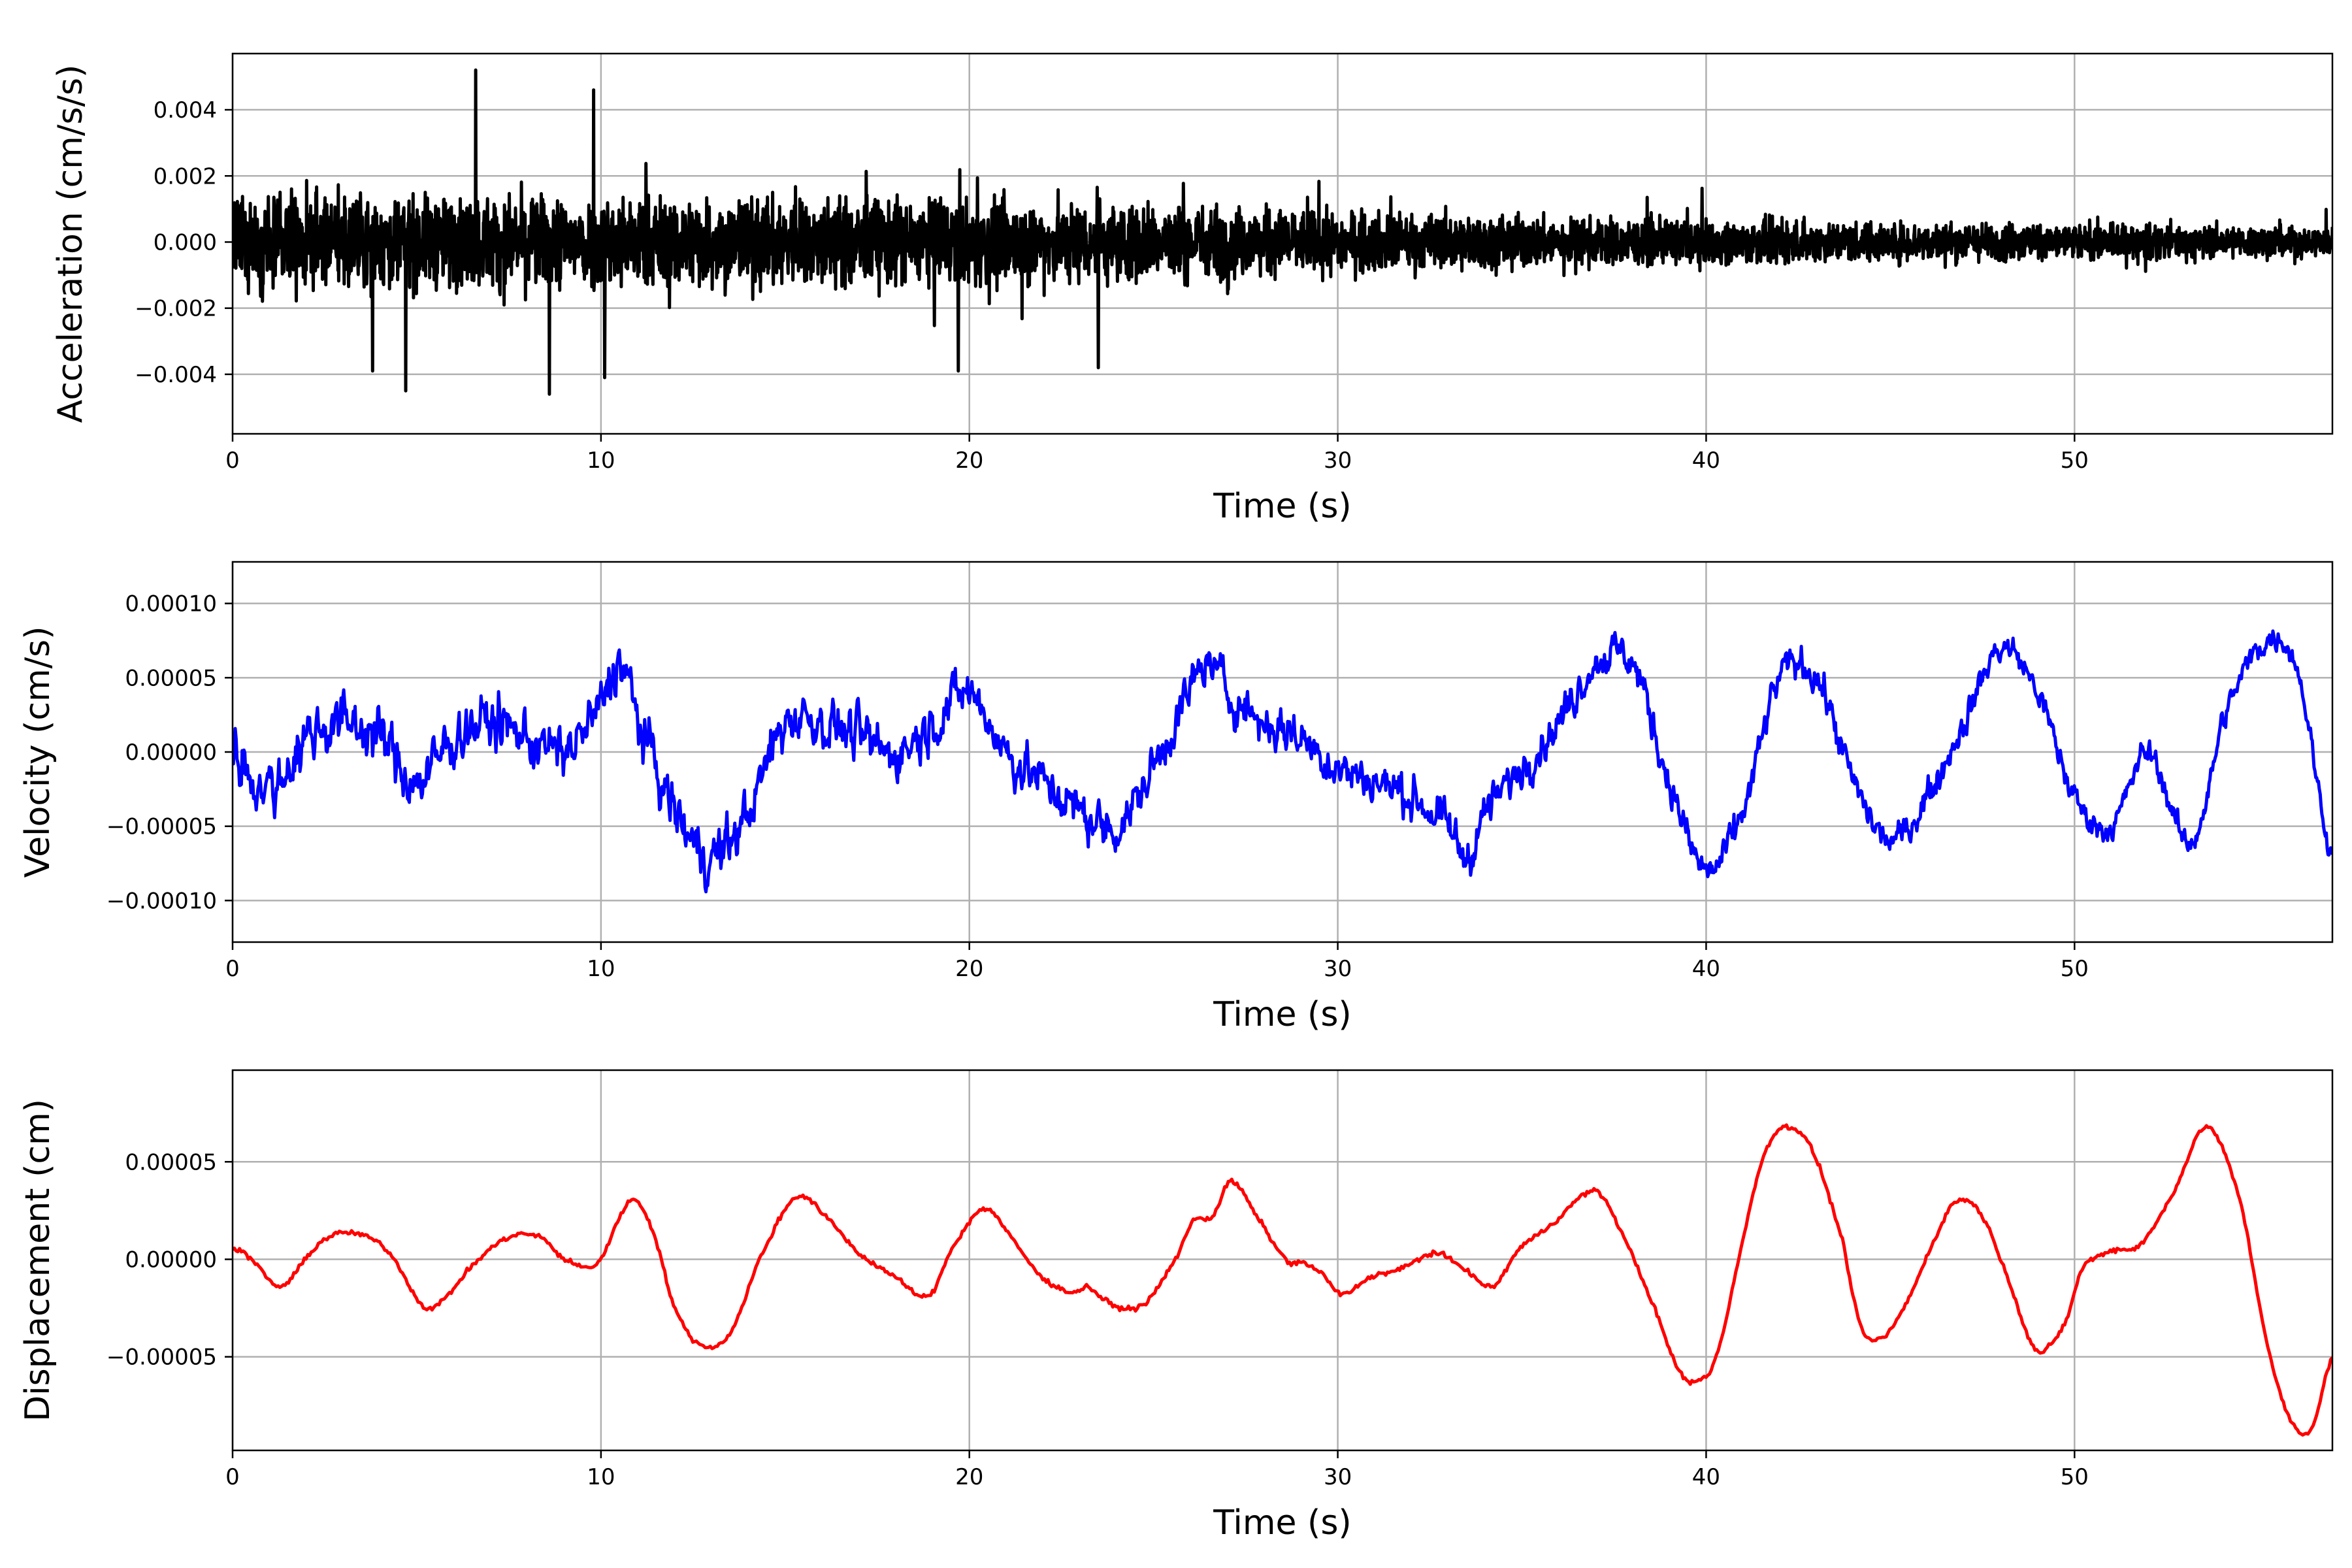 This screenshot has width=2352, height=1568. I want to click on velocity-x-axis-title: Time (s), so click(1282, 1014).